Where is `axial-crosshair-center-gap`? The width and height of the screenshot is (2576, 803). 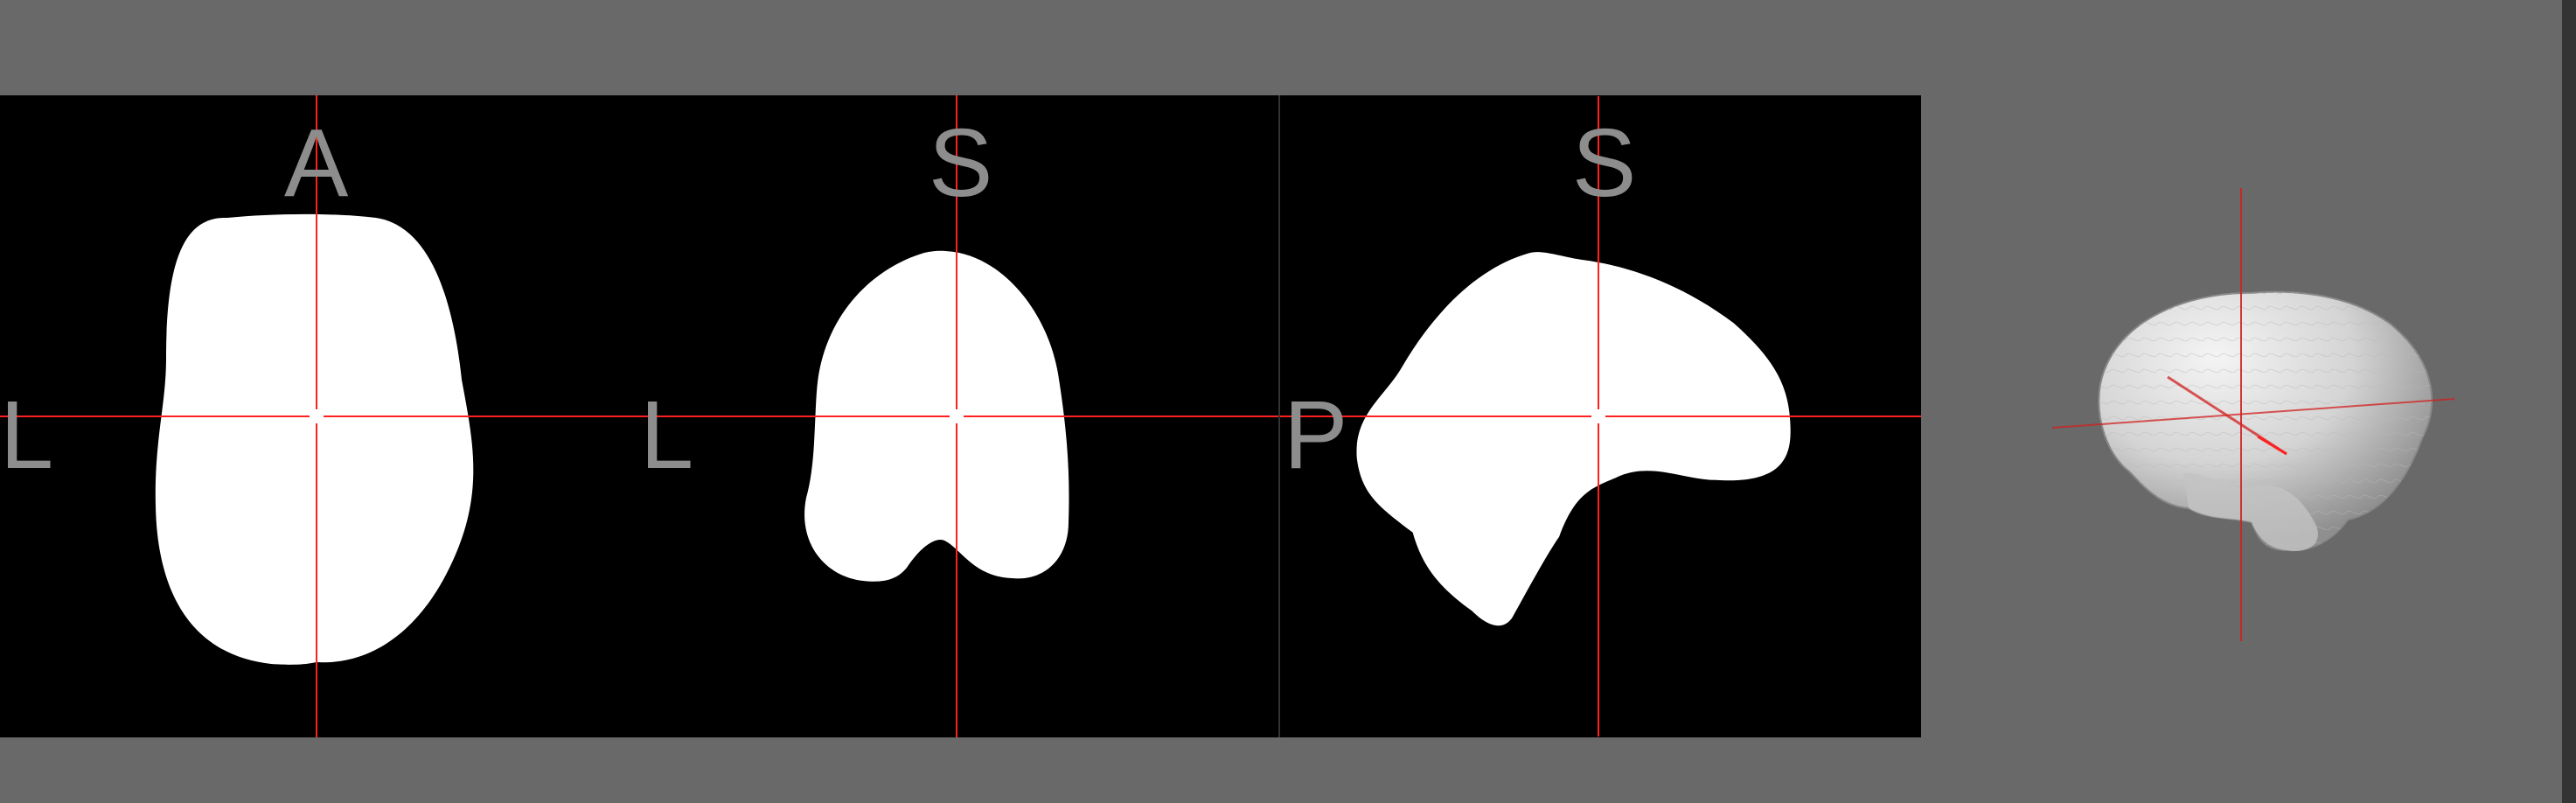 axial-crosshair-center-gap is located at coordinates (317, 416).